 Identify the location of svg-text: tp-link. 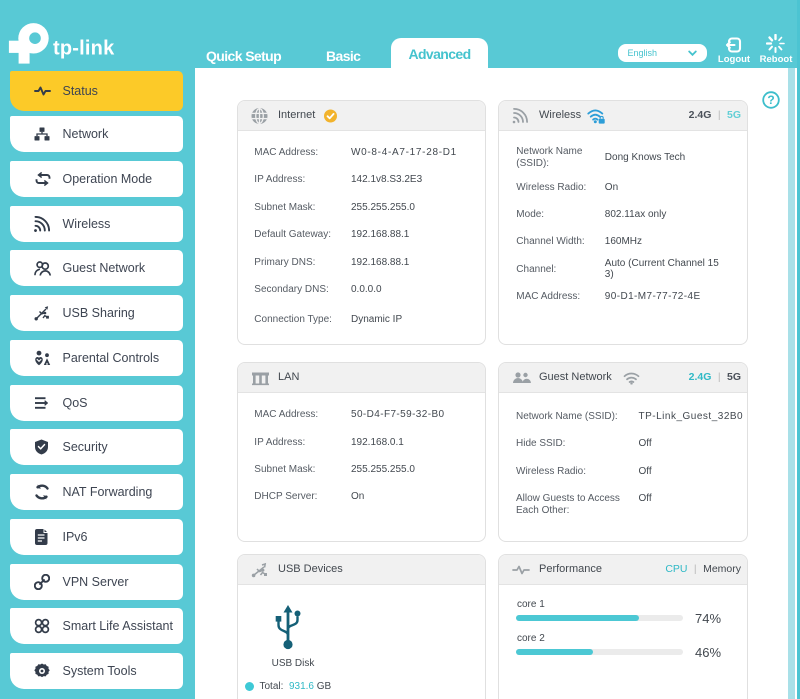
(84, 49).